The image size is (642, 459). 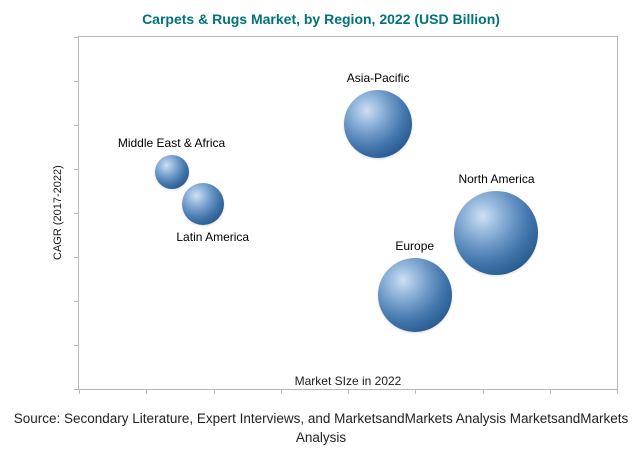 What do you see at coordinates (378, 77) in the screenshot?
I see `bubble-label-asia-pacific: Asia-Pacific` at bounding box center [378, 77].